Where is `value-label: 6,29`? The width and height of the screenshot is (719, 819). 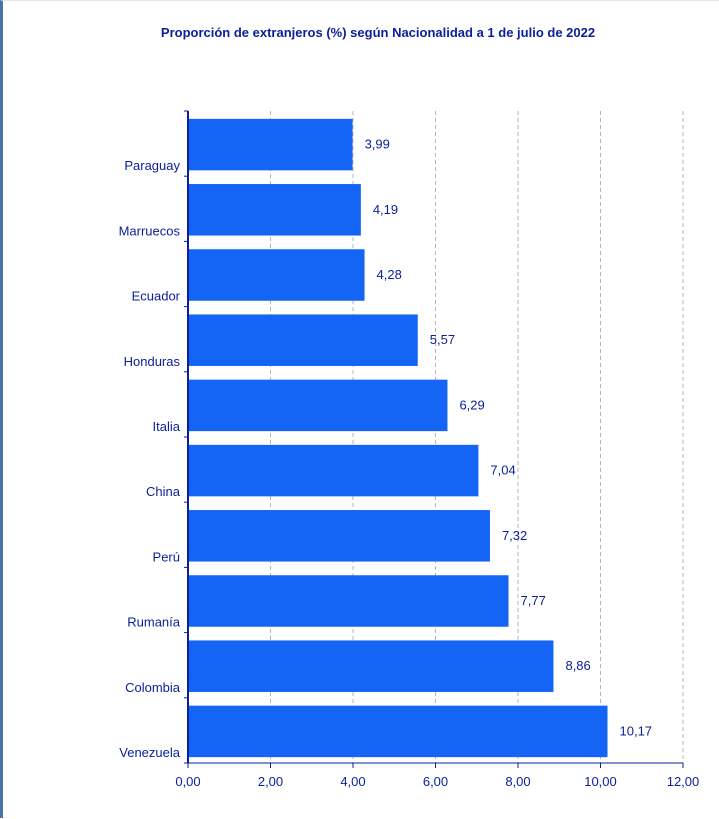 value-label: 6,29 is located at coordinates (471, 404).